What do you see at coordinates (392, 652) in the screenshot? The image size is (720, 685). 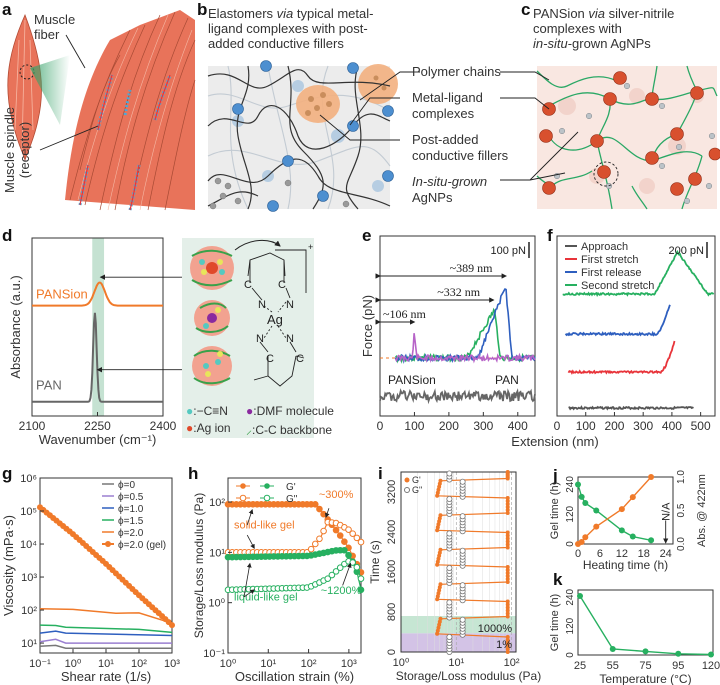 I see `y-tick-label: 0` at bounding box center [392, 652].